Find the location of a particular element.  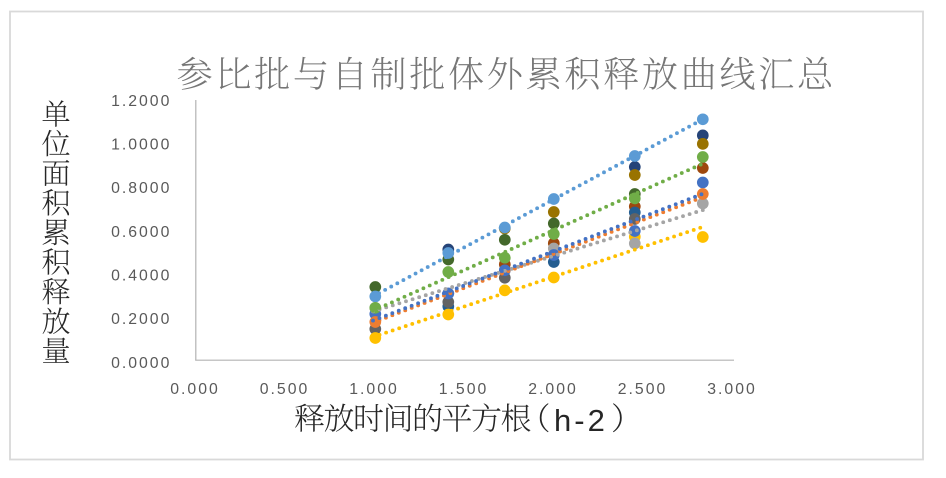

svg-text: 0.0000 is located at coordinates (141, 363).